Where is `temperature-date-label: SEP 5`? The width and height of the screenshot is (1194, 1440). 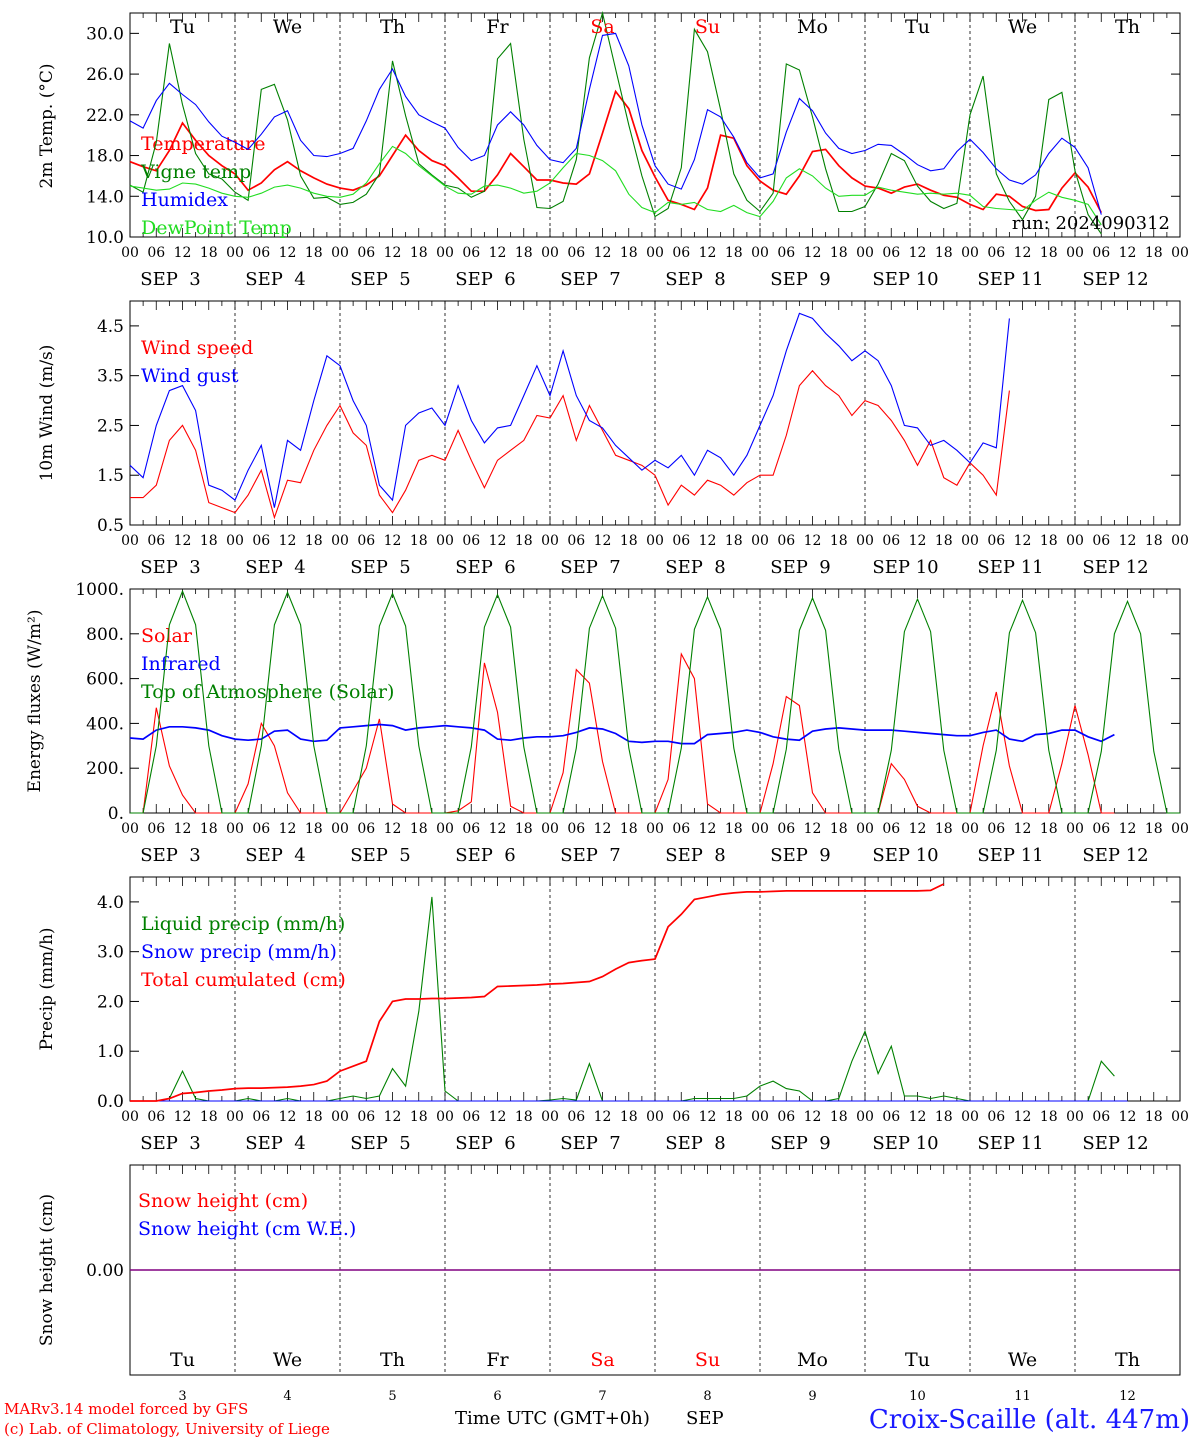 temperature-date-label: SEP 5 is located at coordinates (380, 279).